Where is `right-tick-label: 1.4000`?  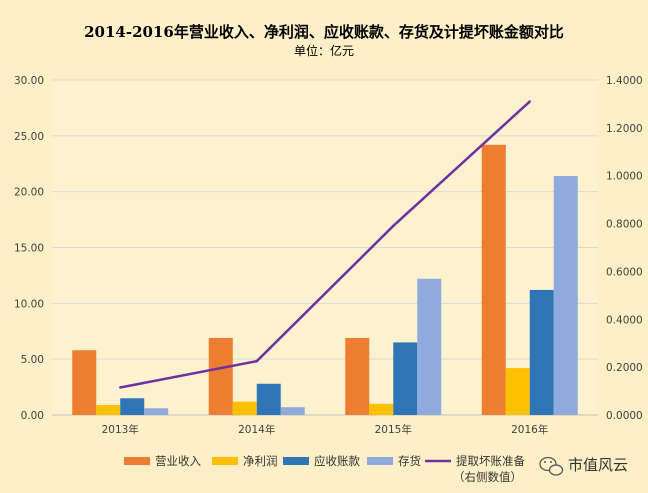
right-tick-label: 1.4000 is located at coordinates (624, 81).